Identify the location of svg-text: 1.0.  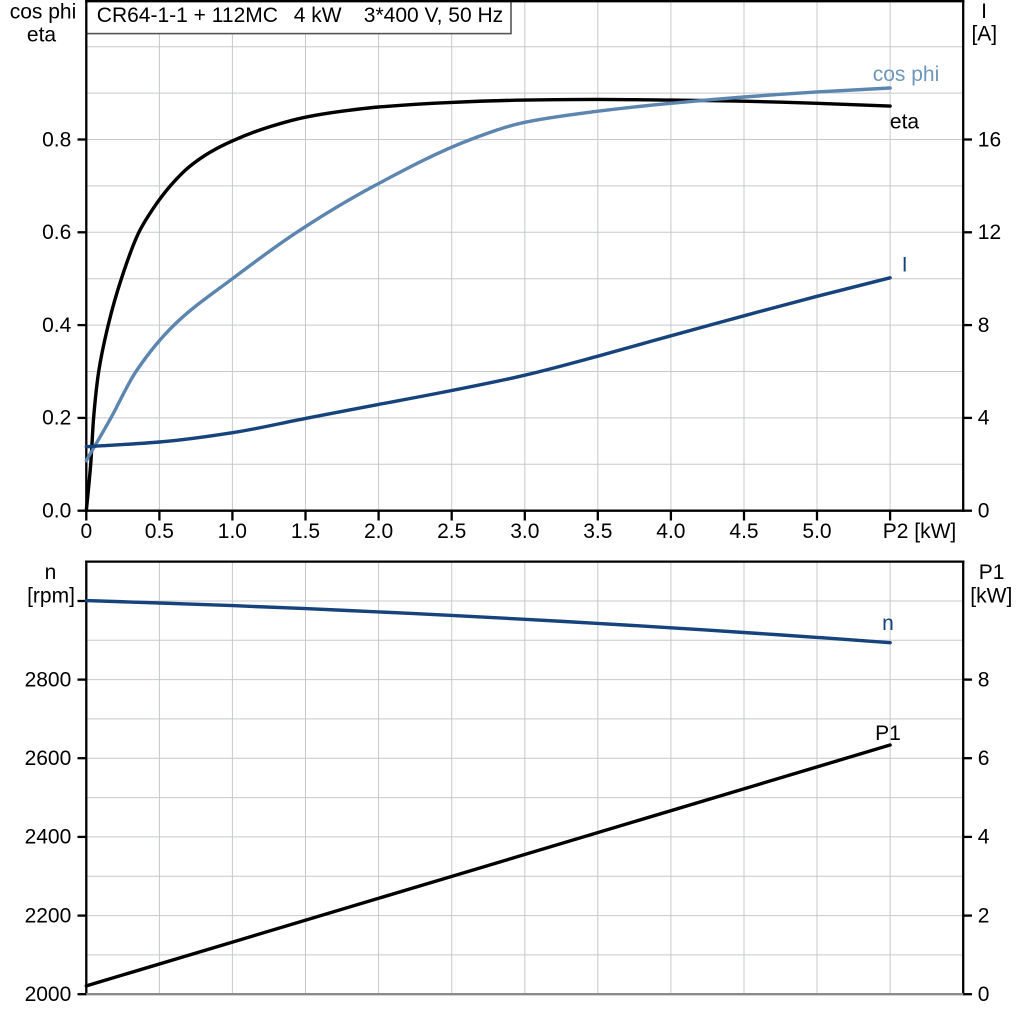
(232, 531).